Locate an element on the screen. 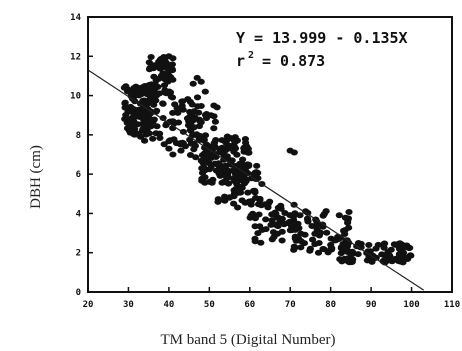  x-tick-label: 70 is located at coordinates (290, 305).